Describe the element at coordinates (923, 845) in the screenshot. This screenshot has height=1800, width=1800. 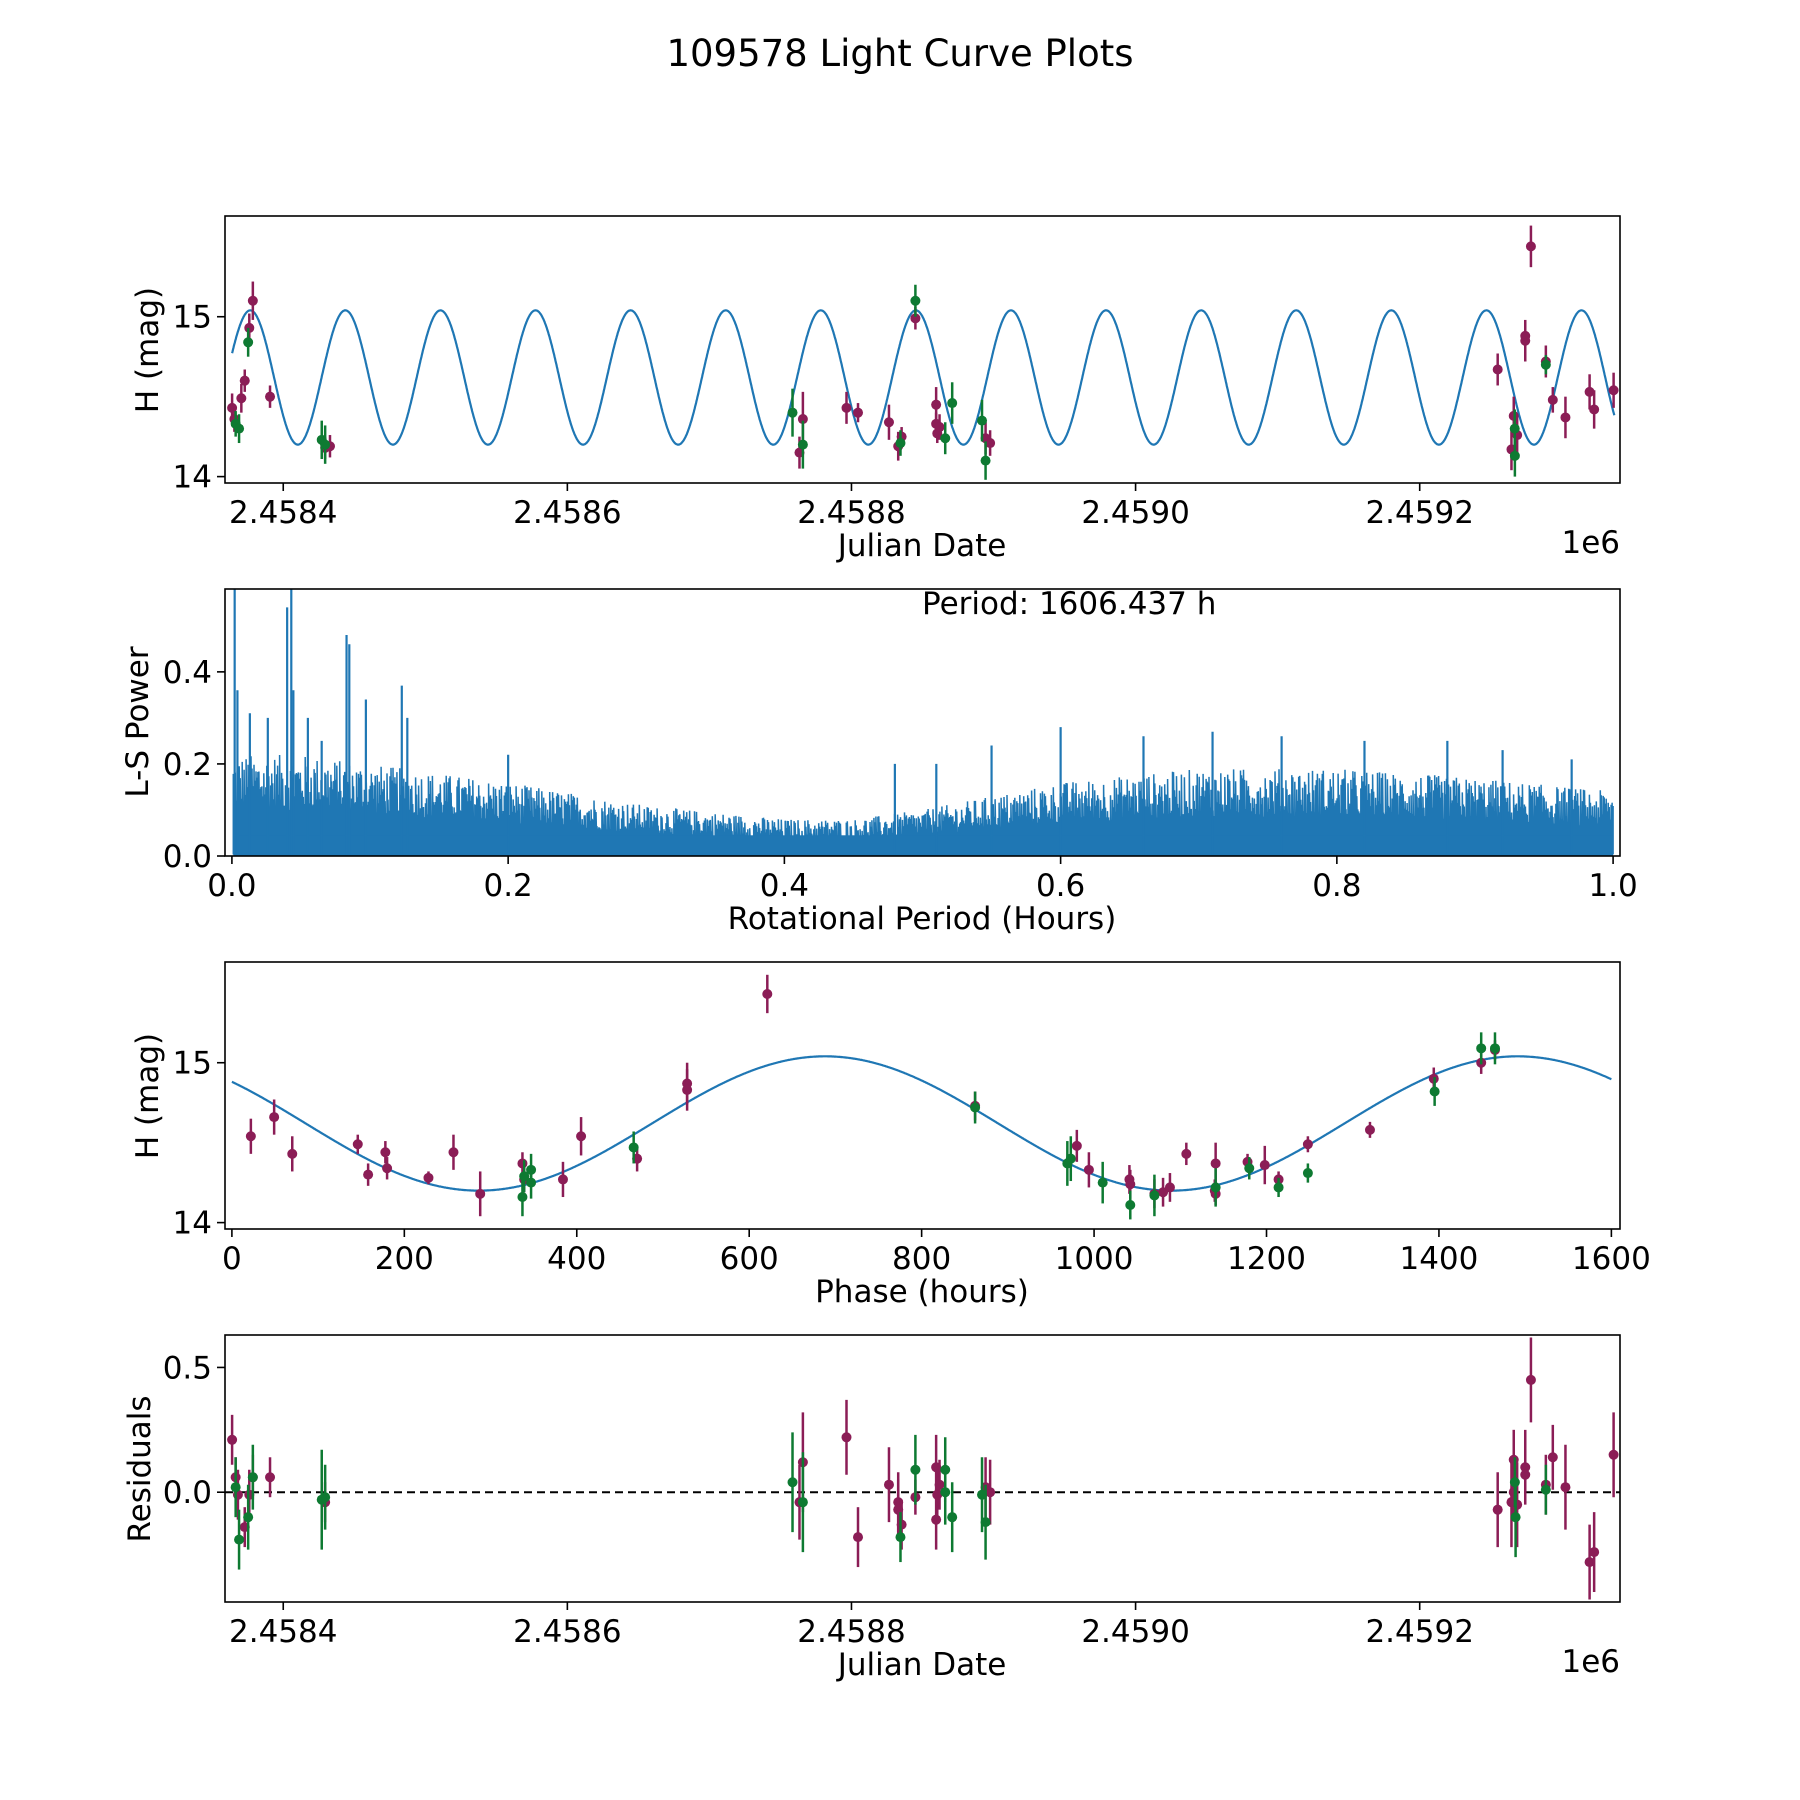
I see `periodogram-base-fill` at that location.